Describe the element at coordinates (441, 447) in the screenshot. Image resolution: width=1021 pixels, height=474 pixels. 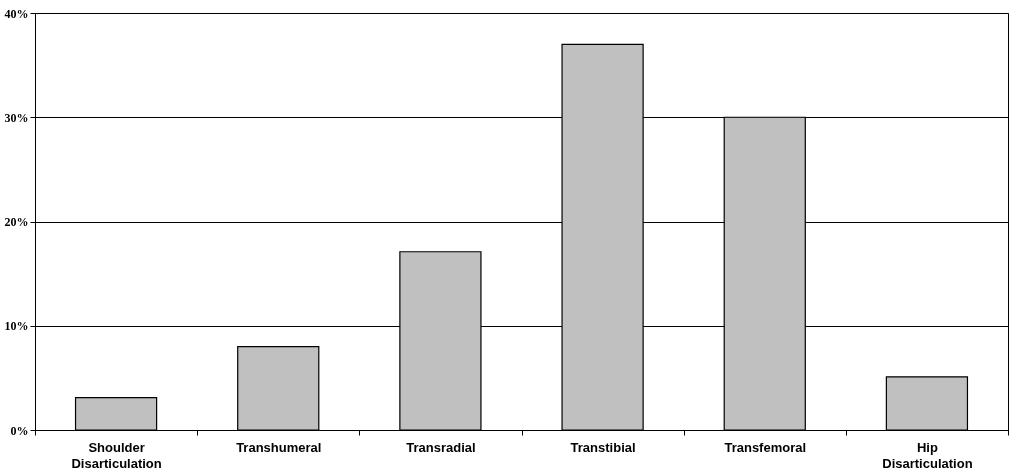
I see `x-tick-label: Transradial` at that location.